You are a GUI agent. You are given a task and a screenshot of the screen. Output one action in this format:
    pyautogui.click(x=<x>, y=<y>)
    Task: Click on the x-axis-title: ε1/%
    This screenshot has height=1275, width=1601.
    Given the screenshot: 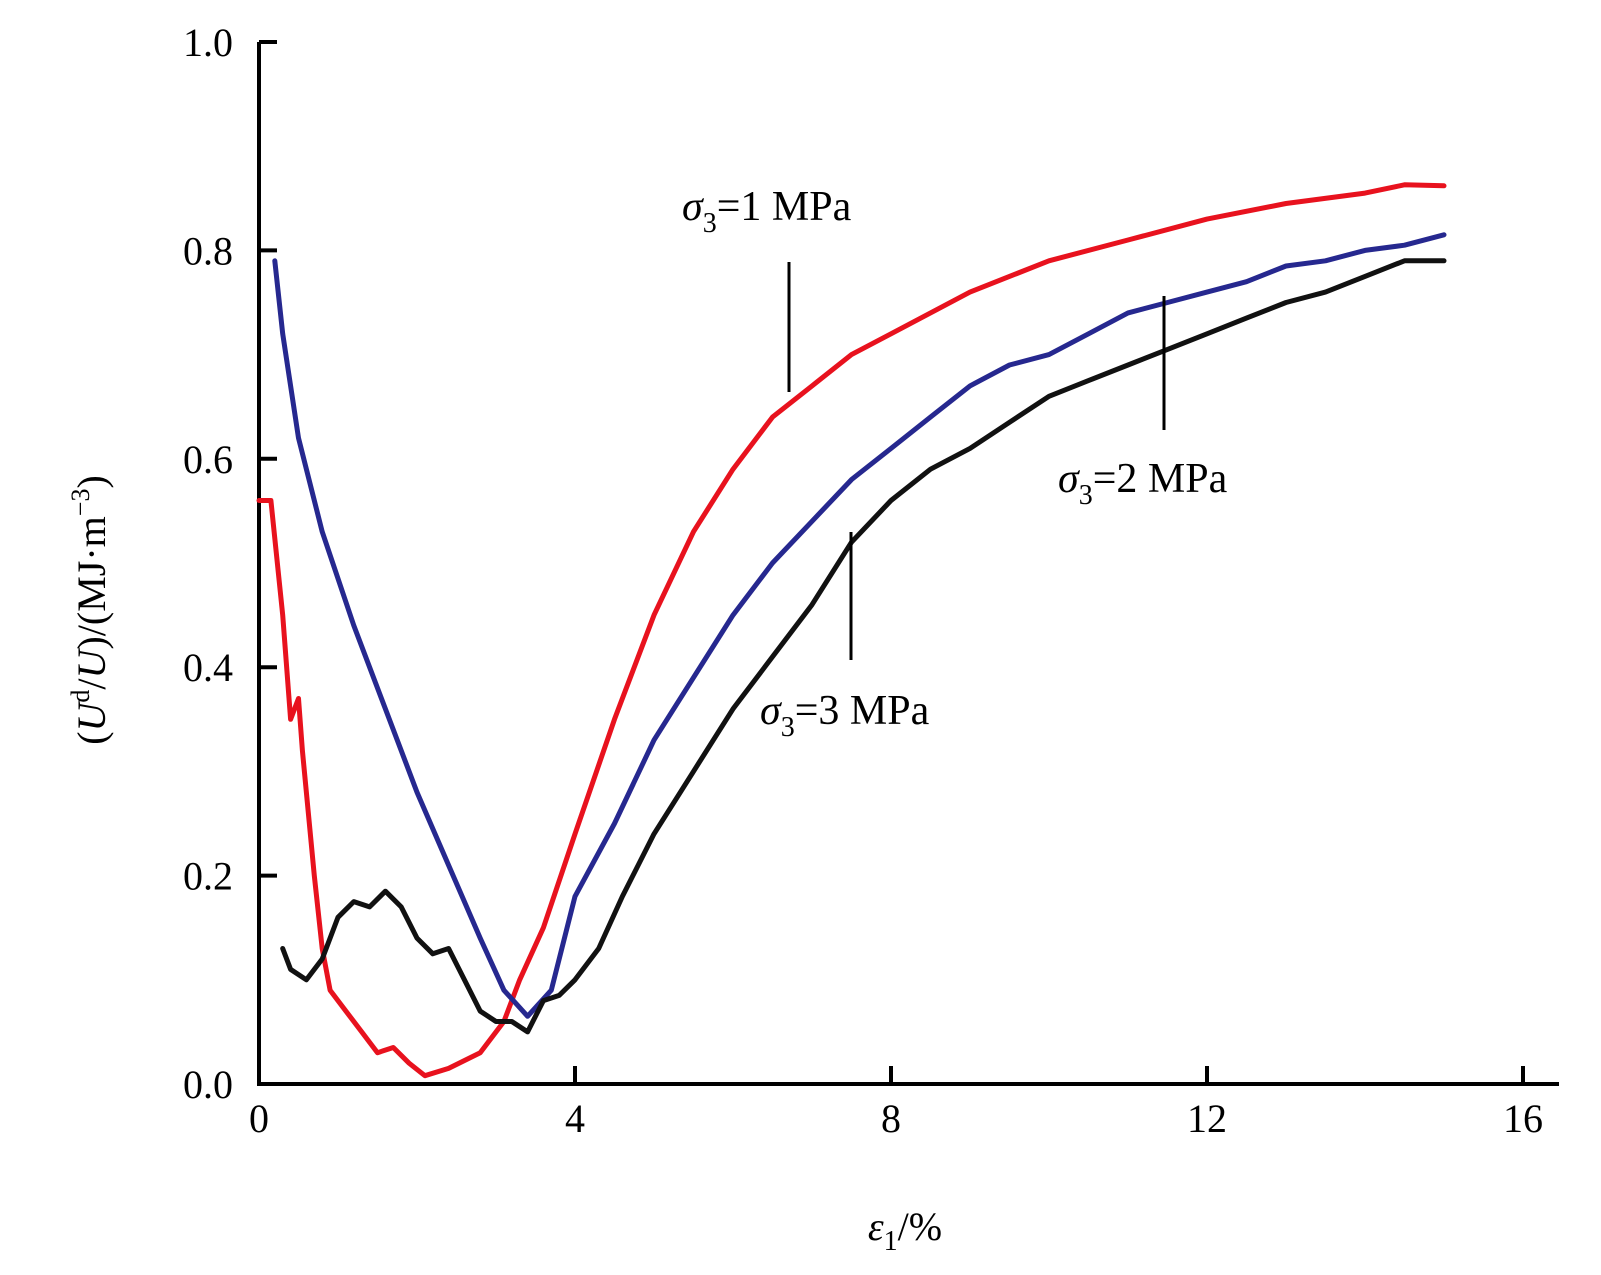 What is the action you would take?
    pyautogui.click(x=905, y=1230)
    